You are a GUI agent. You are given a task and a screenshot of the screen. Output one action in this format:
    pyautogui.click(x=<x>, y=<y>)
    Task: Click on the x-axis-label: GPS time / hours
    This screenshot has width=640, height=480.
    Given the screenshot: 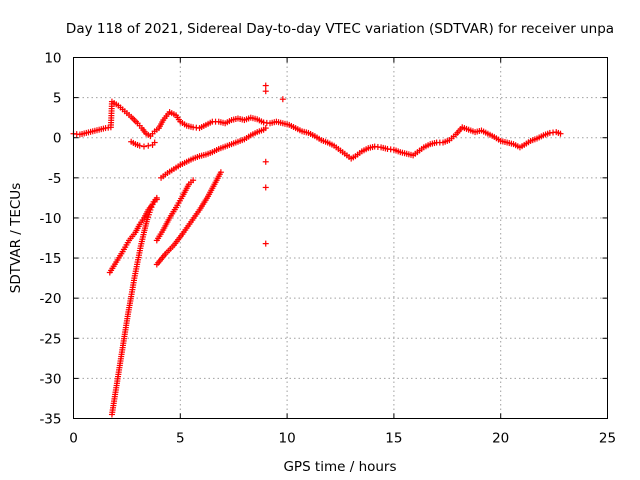 What is the action you would take?
    pyautogui.click(x=339, y=467)
    